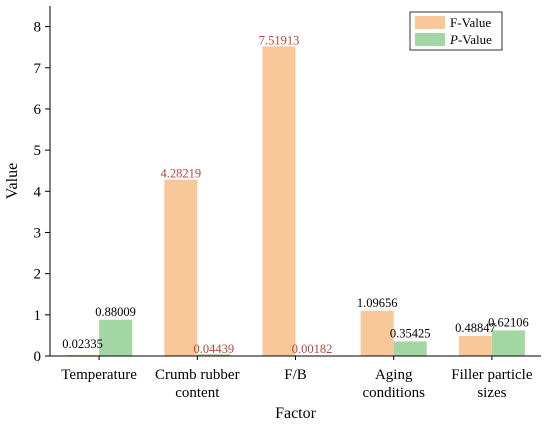  Describe the element at coordinates (38, 275) in the screenshot. I see `y-tick-label: 2` at that location.